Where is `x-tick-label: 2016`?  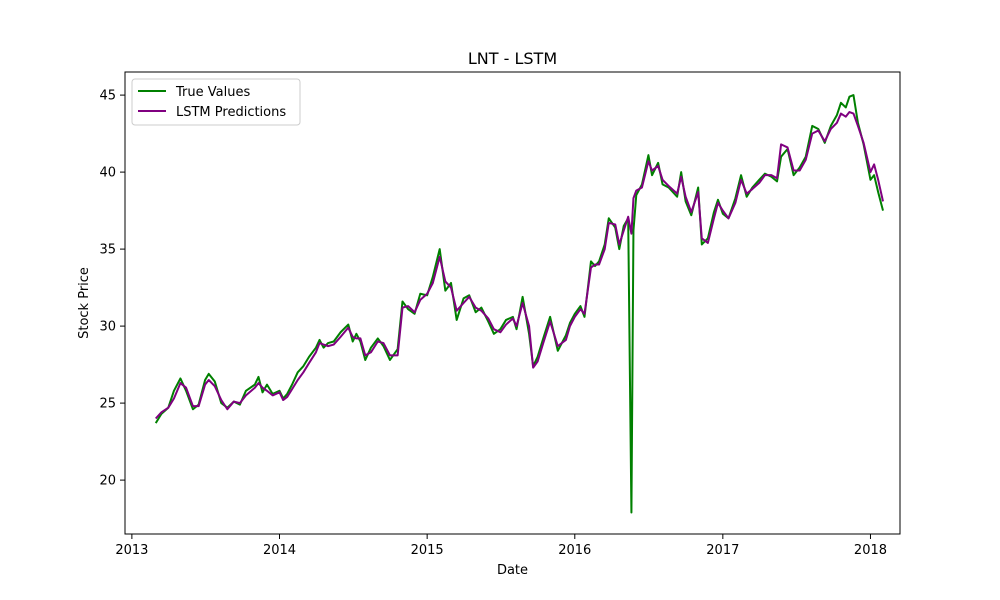 x-tick-label: 2016 is located at coordinates (574, 550).